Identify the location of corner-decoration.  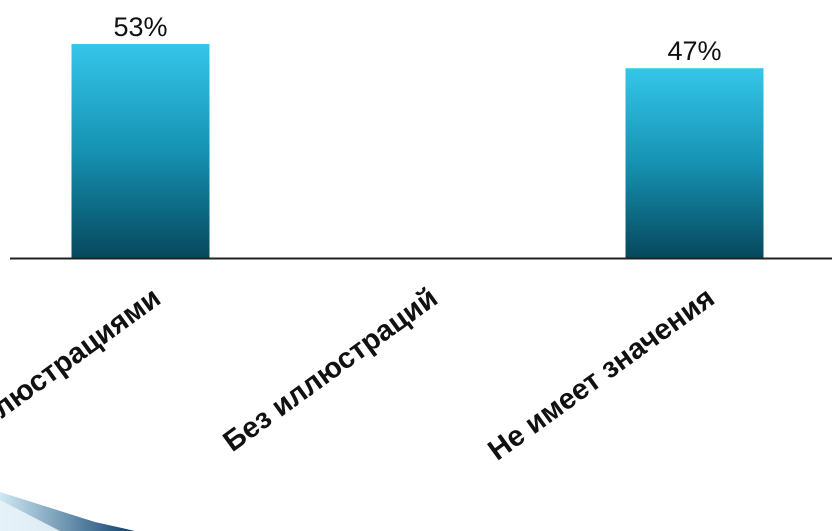
(67, 511).